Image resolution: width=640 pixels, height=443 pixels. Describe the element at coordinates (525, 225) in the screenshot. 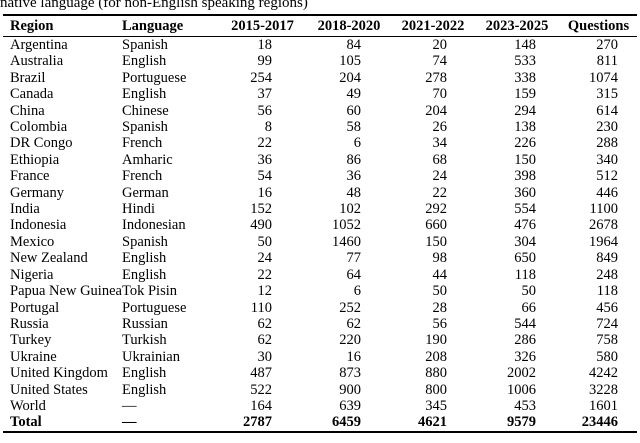

I see `table-cell: 476` at that location.